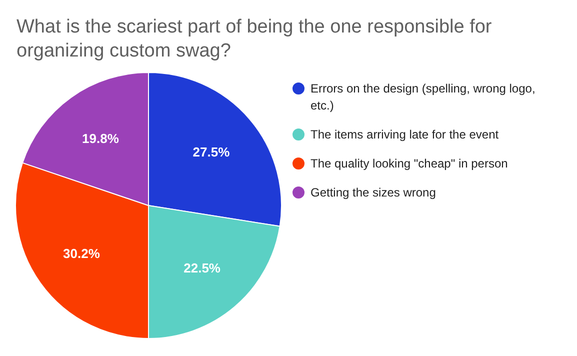 Image resolution: width=577 pixels, height=356 pixels. Describe the element at coordinates (211, 152) in the screenshot. I see `data-label: 27.5%` at that location.